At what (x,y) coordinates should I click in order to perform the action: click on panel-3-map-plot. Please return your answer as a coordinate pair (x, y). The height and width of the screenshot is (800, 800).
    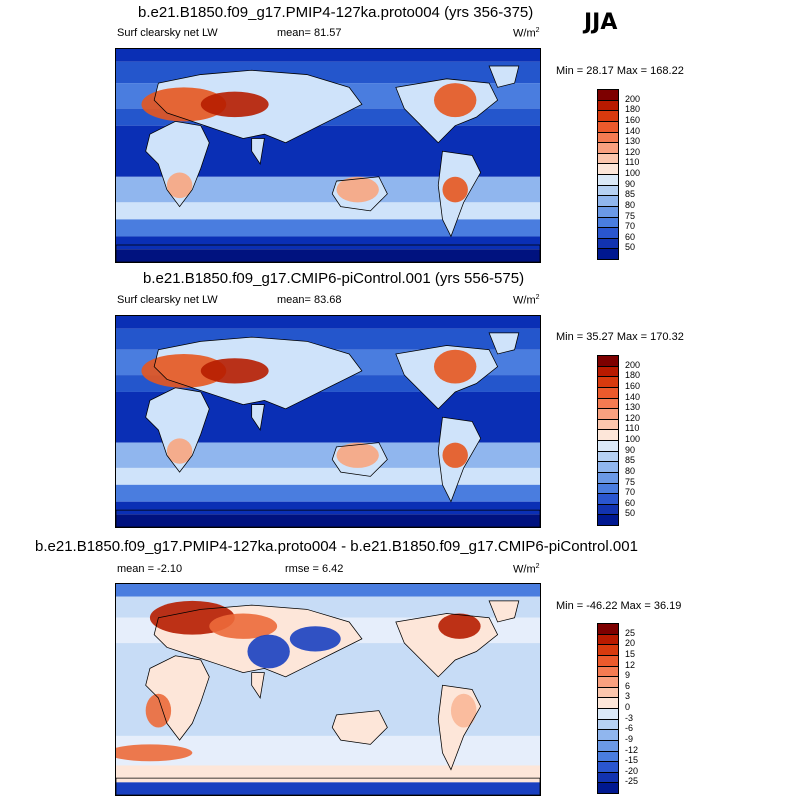
    Looking at the image, I should click on (328, 689).